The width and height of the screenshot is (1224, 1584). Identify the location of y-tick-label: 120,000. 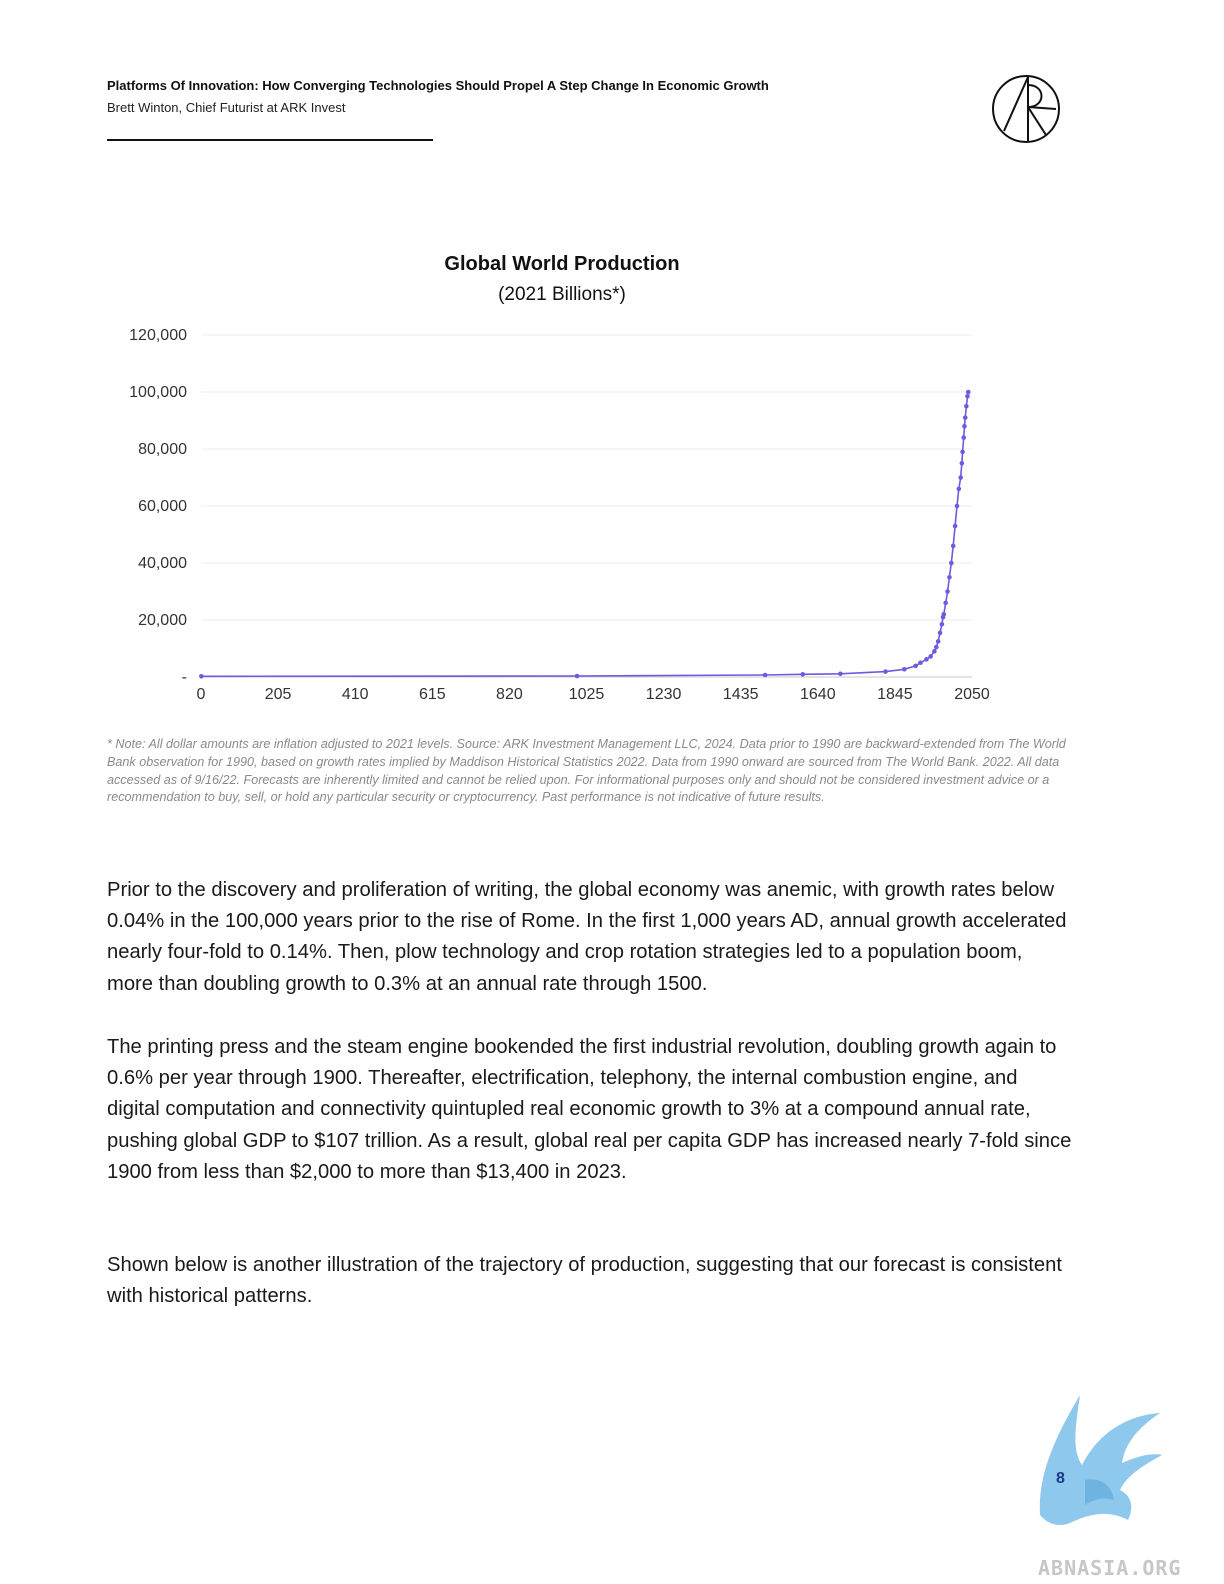
(158, 335).